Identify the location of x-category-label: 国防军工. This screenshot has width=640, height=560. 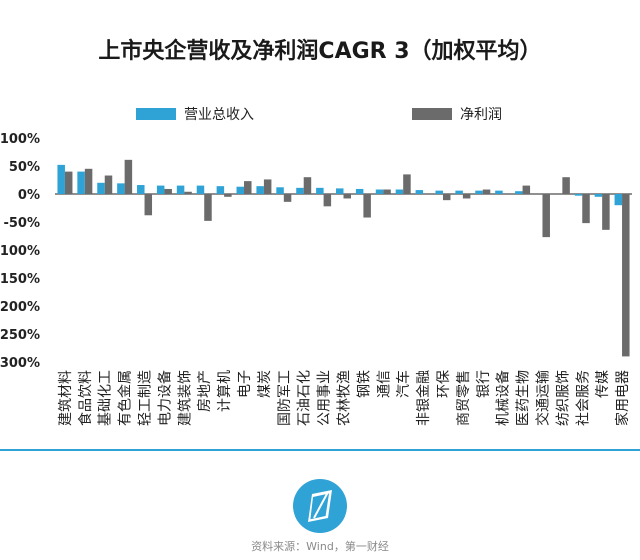
(285, 398).